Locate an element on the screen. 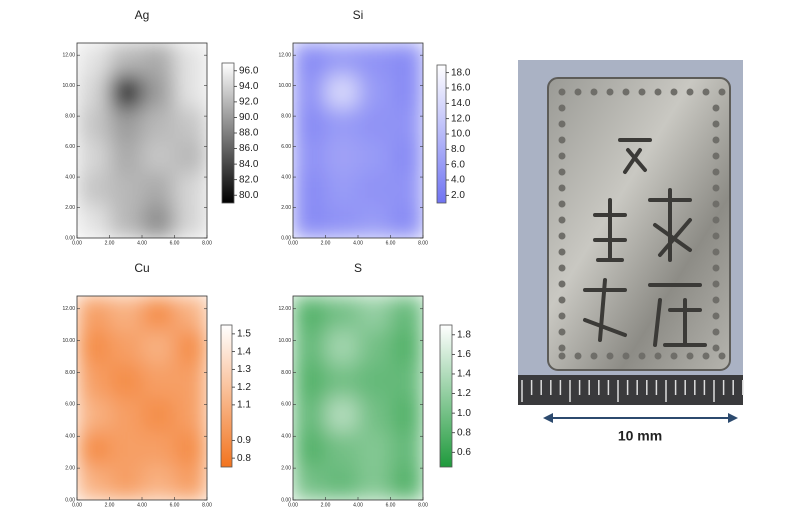 This screenshot has width=791, height=521. colorbar-tick-label: 18.0 is located at coordinates (461, 72).